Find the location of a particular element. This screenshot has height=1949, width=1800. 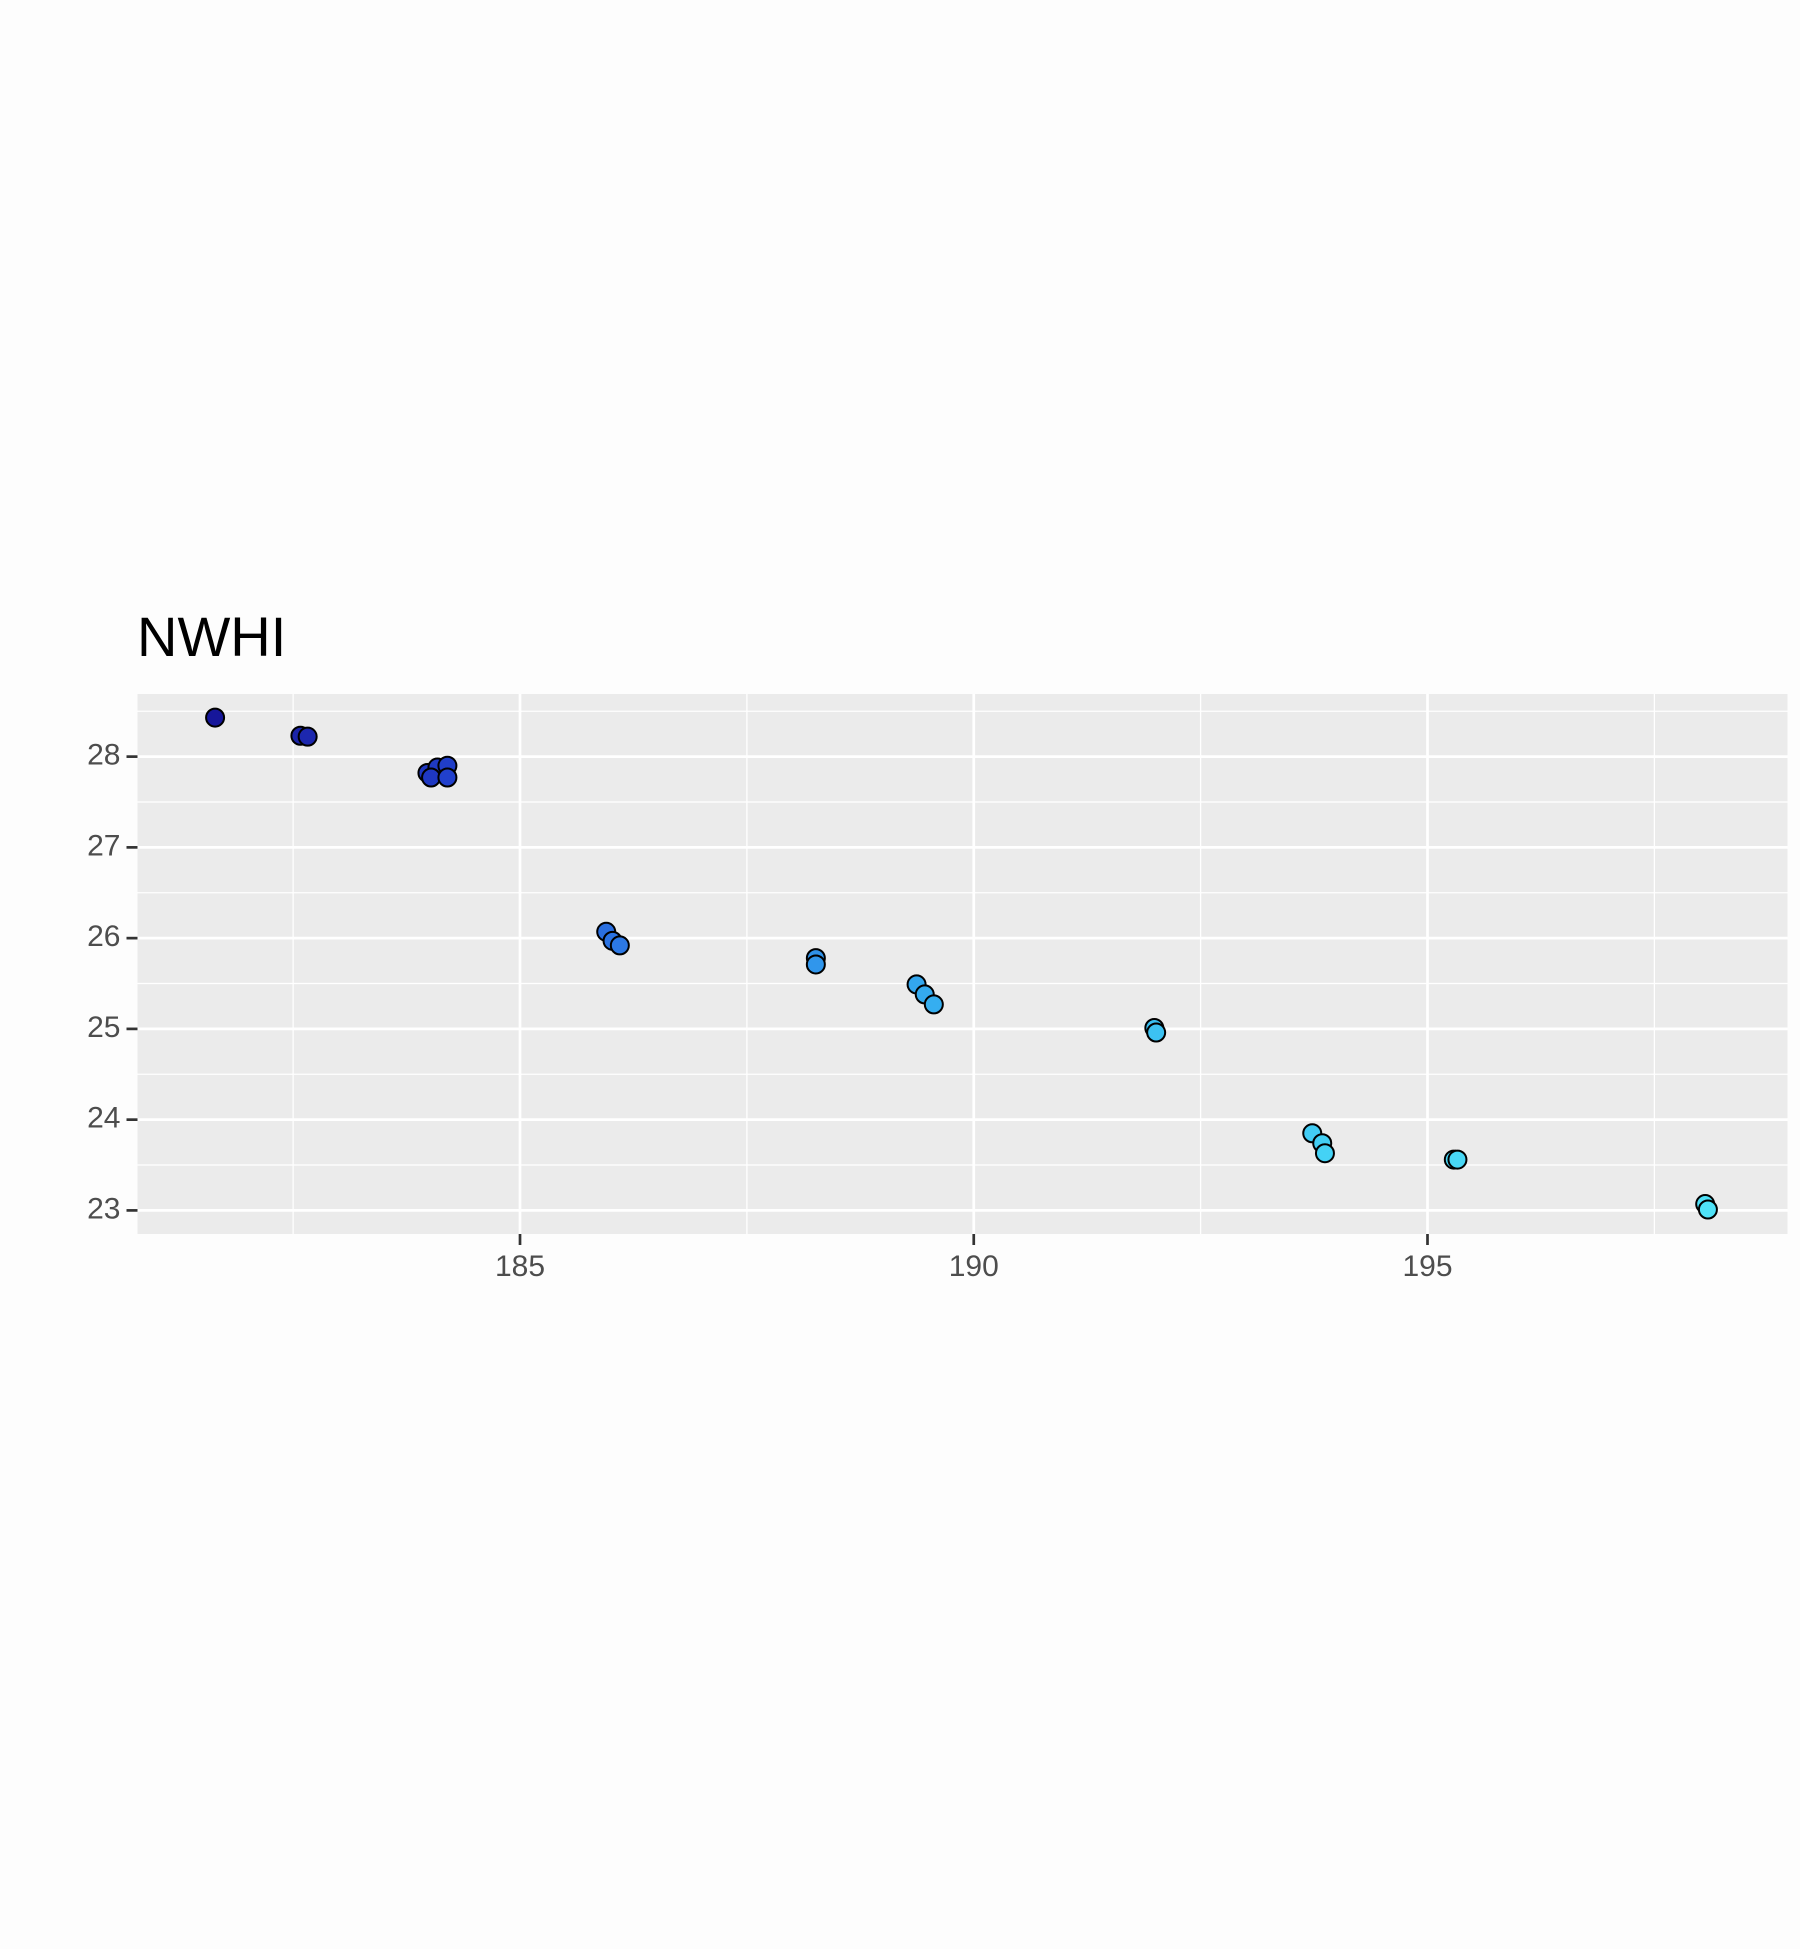

y-tick-label: 26 is located at coordinates (103, 936).